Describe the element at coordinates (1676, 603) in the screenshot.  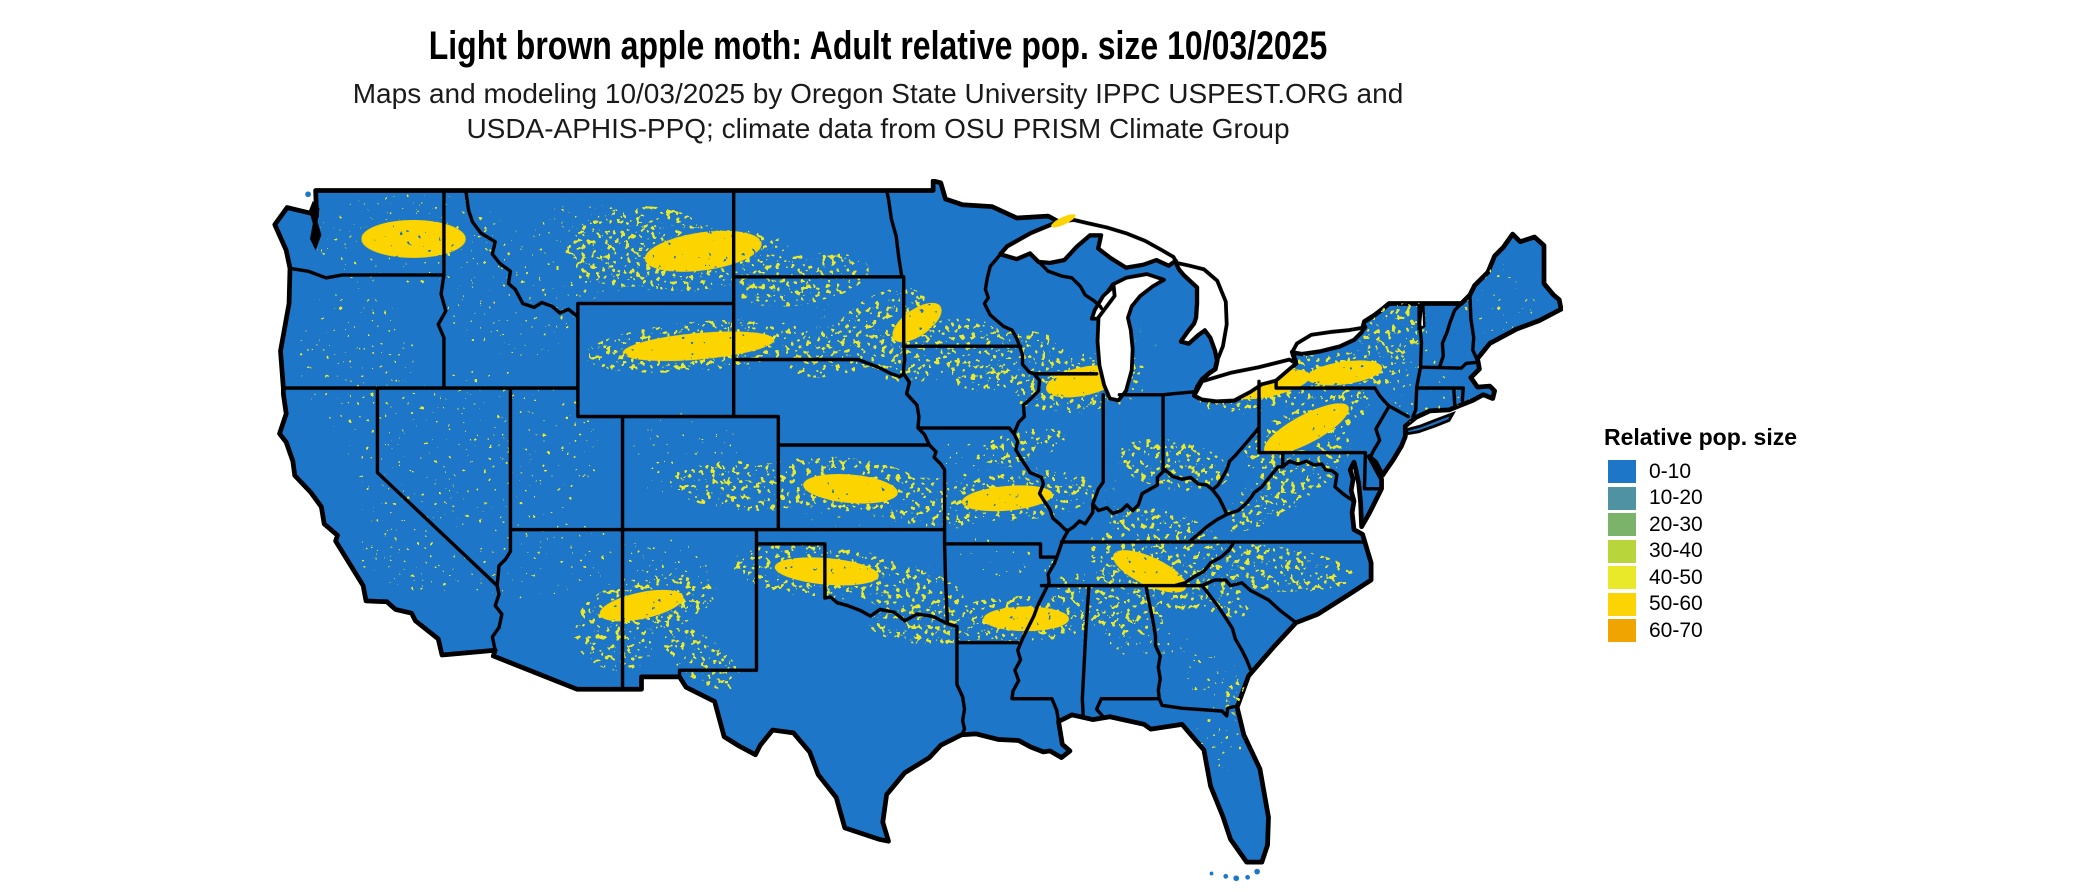
I see `legend-label: 50-60` at that location.